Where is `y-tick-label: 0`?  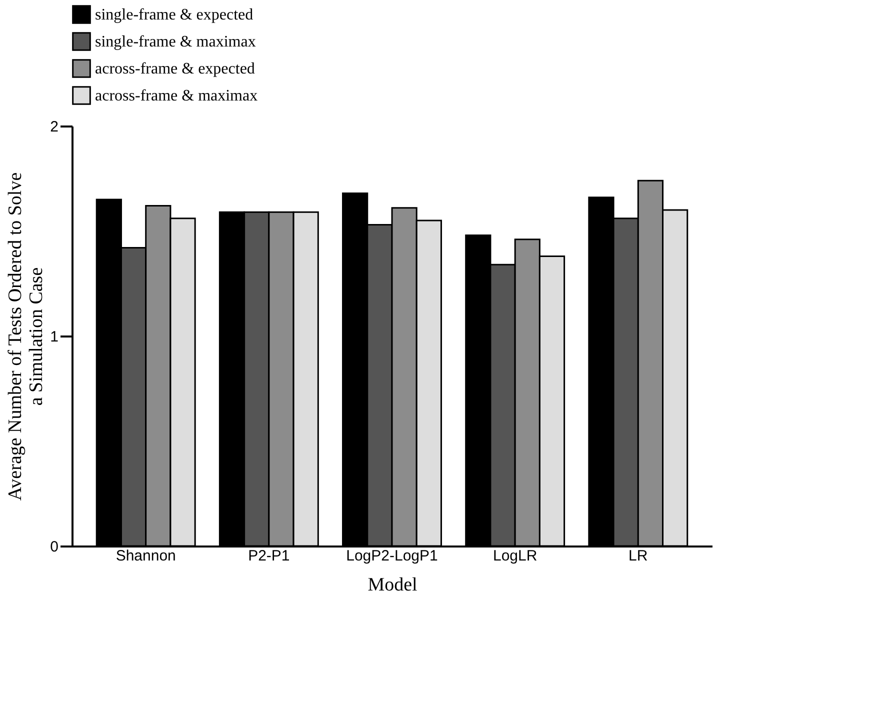
y-tick-label: 0 is located at coordinates (54, 547).